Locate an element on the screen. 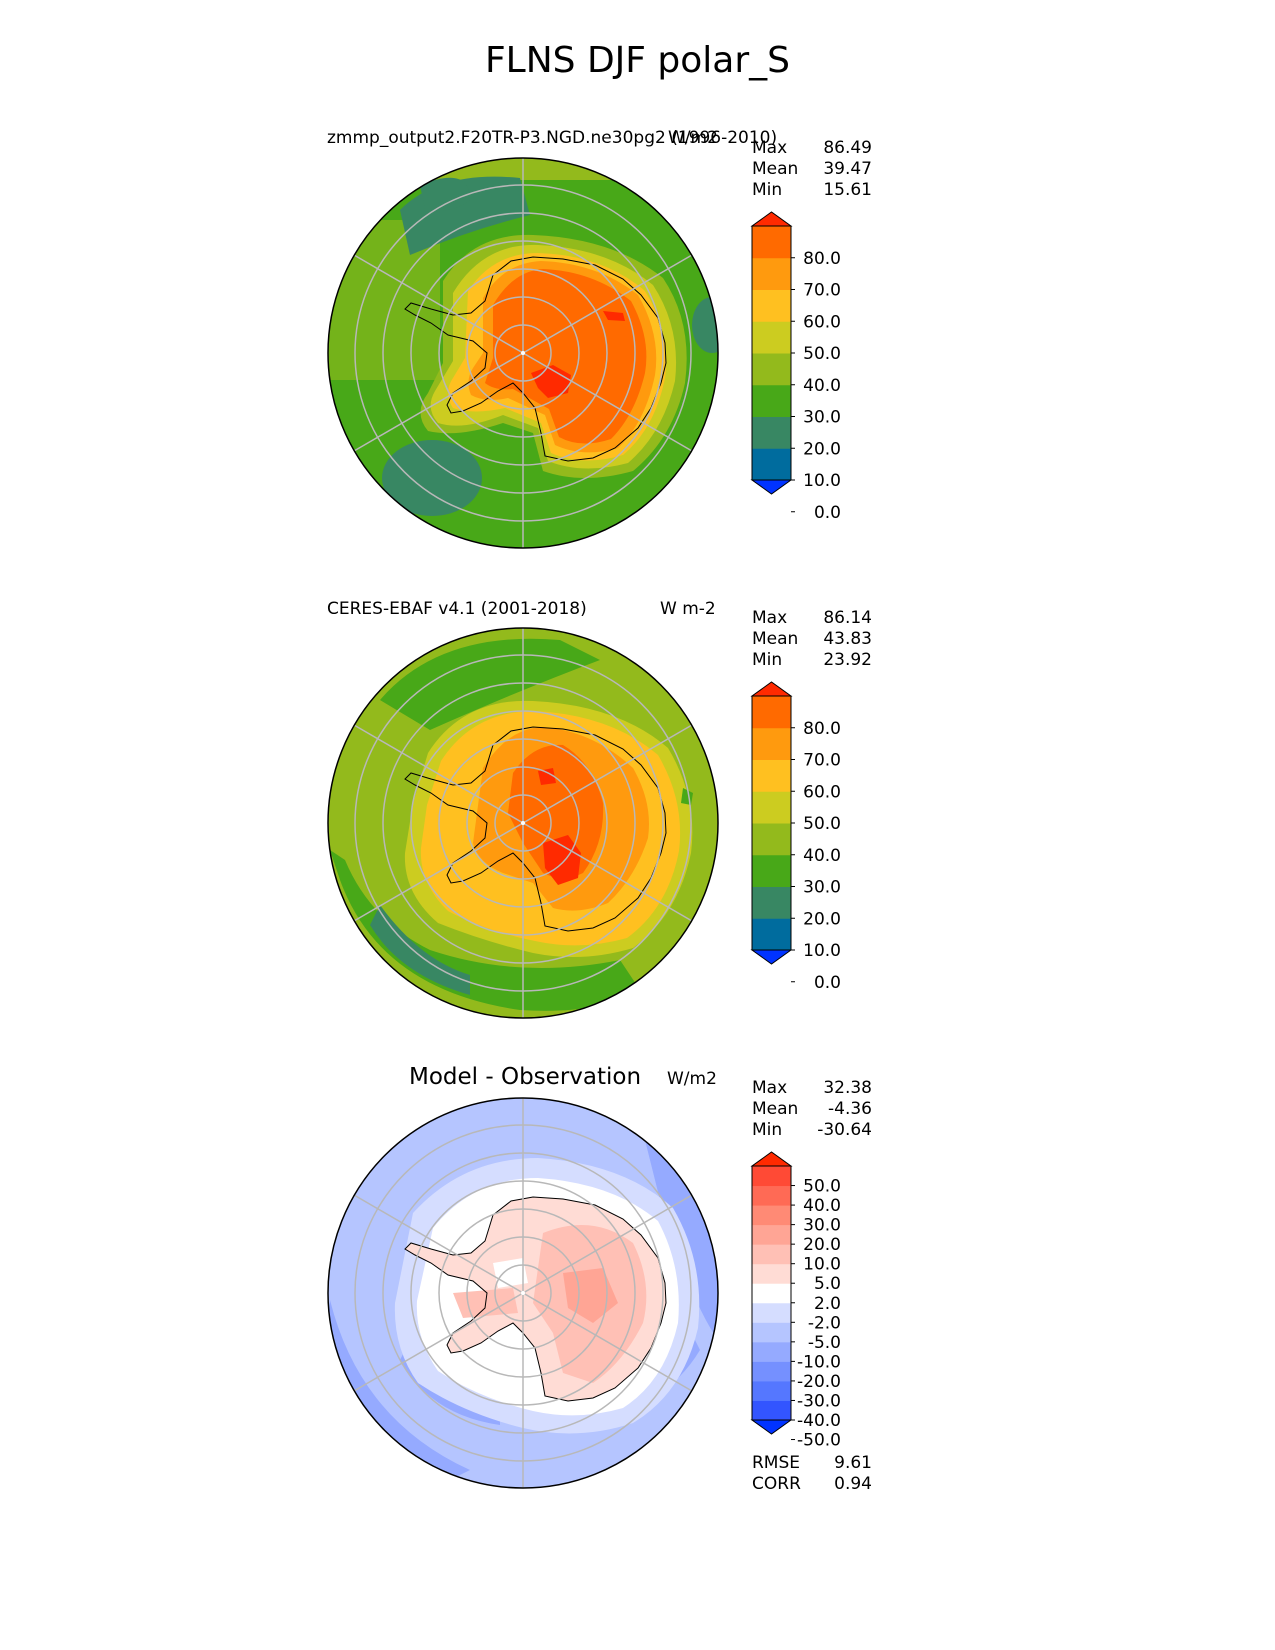 The width and height of the screenshot is (1275, 1650). panel2-polar-map is located at coordinates (523, 823).